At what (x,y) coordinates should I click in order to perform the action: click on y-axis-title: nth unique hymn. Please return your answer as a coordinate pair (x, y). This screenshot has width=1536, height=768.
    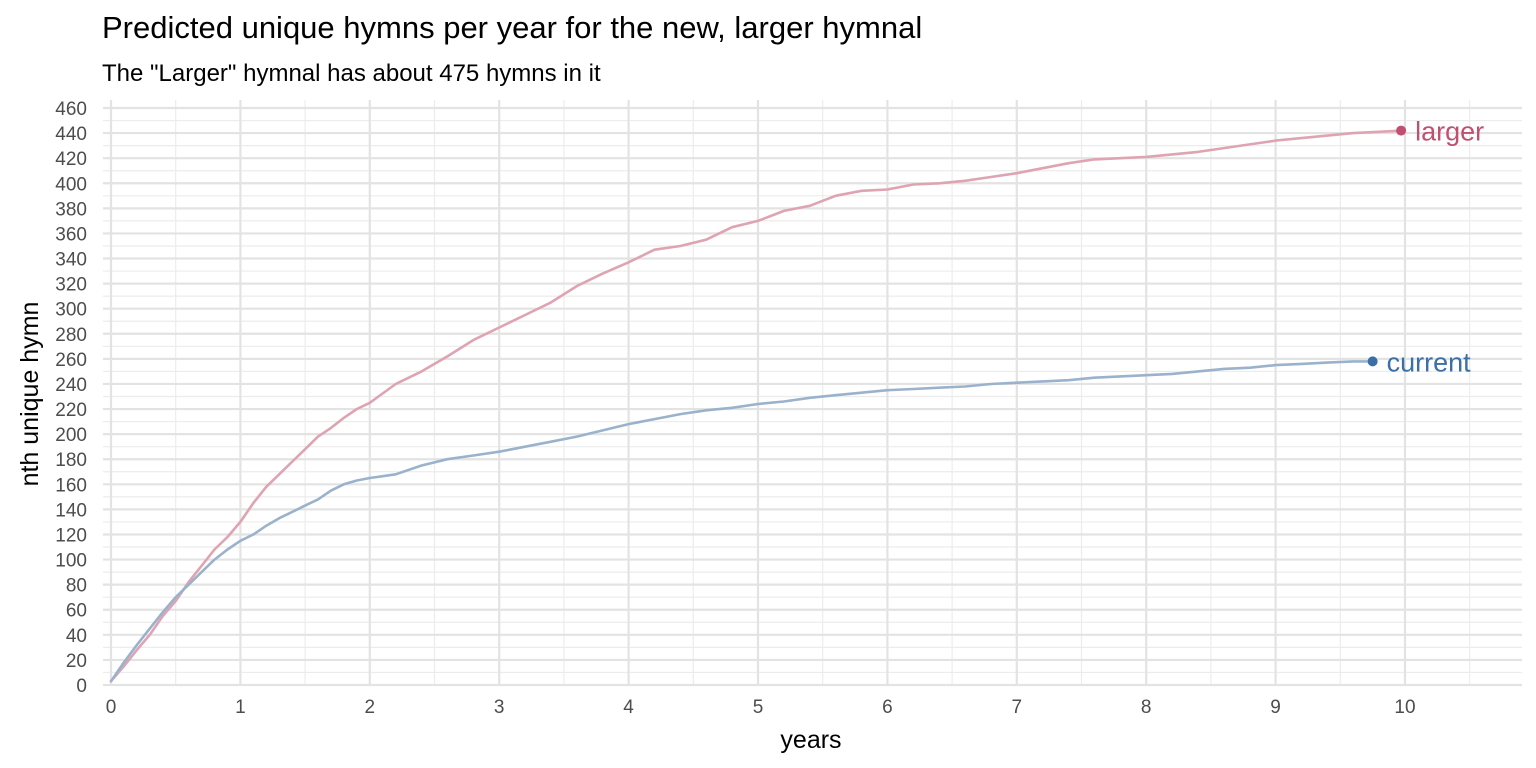
    Looking at the image, I should click on (30, 394).